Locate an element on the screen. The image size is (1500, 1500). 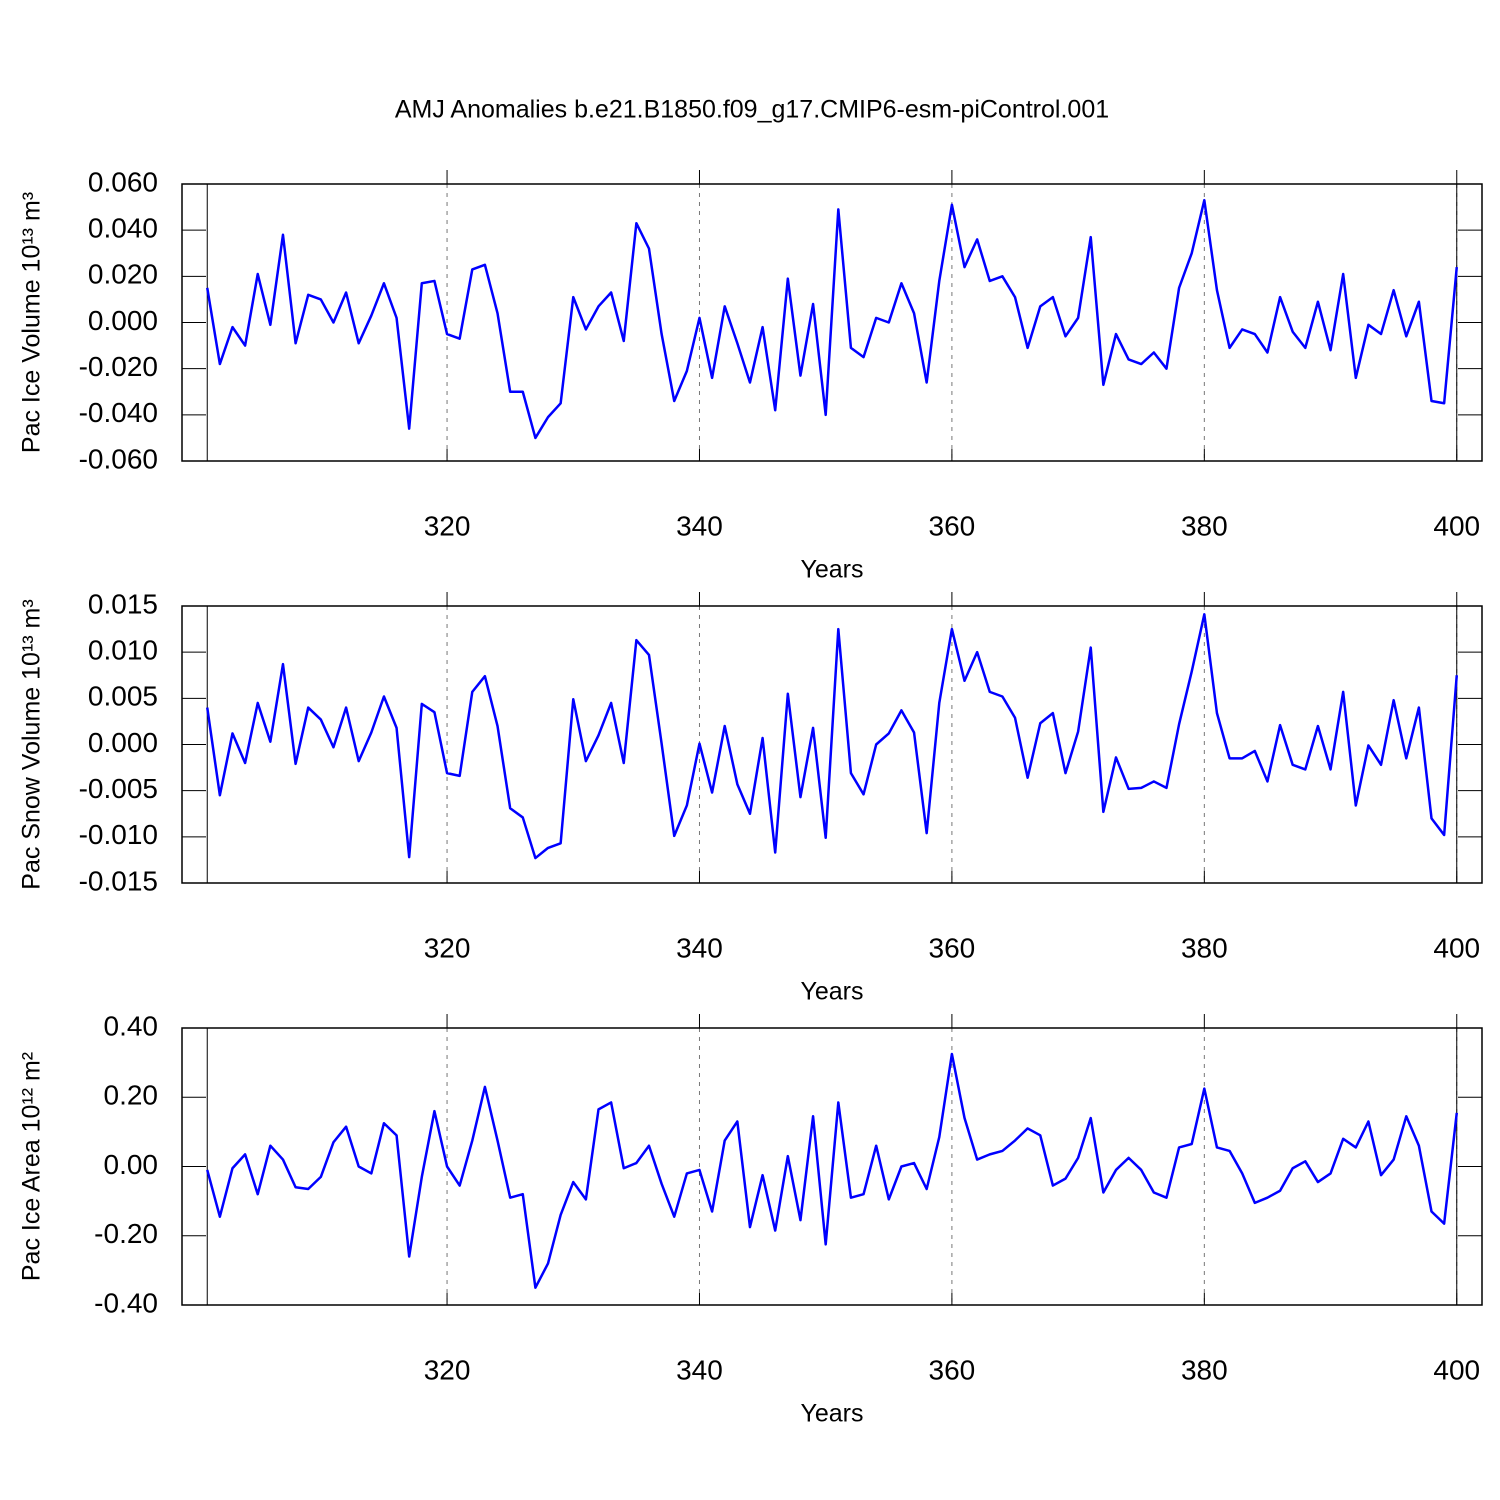
y-tick-label: 0.20 is located at coordinates (131, 1095).